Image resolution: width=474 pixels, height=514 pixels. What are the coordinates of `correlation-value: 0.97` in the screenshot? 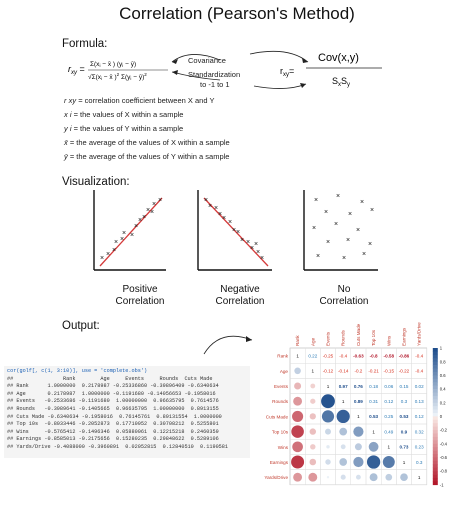 It's located at (343, 386).